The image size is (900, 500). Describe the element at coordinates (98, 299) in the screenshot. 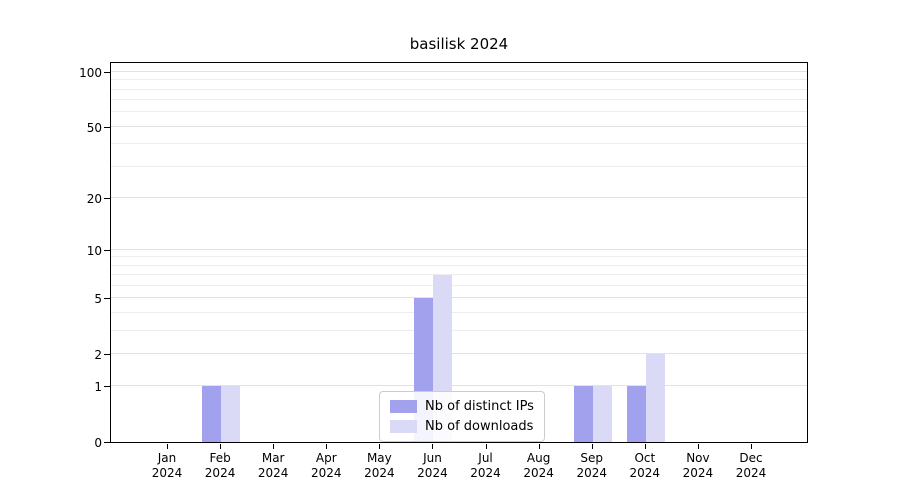

I see `y-axis-tick-label: 5` at that location.